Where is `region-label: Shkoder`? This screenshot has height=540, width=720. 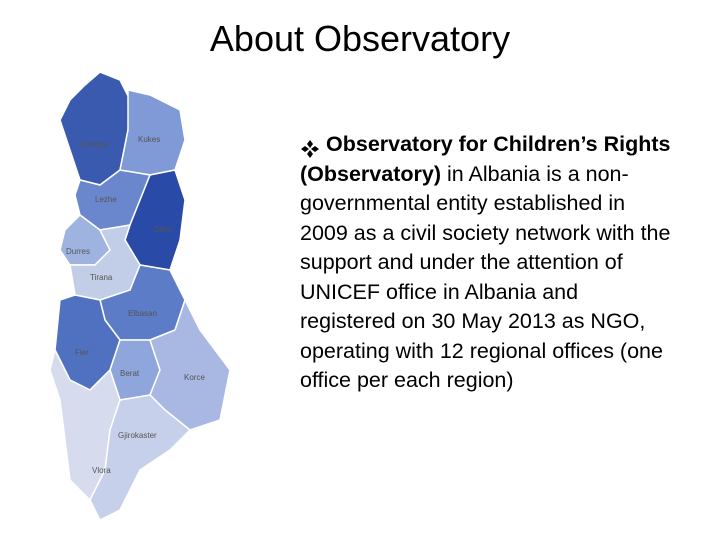
region-label: Shkoder is located at coordinates (95, 144).